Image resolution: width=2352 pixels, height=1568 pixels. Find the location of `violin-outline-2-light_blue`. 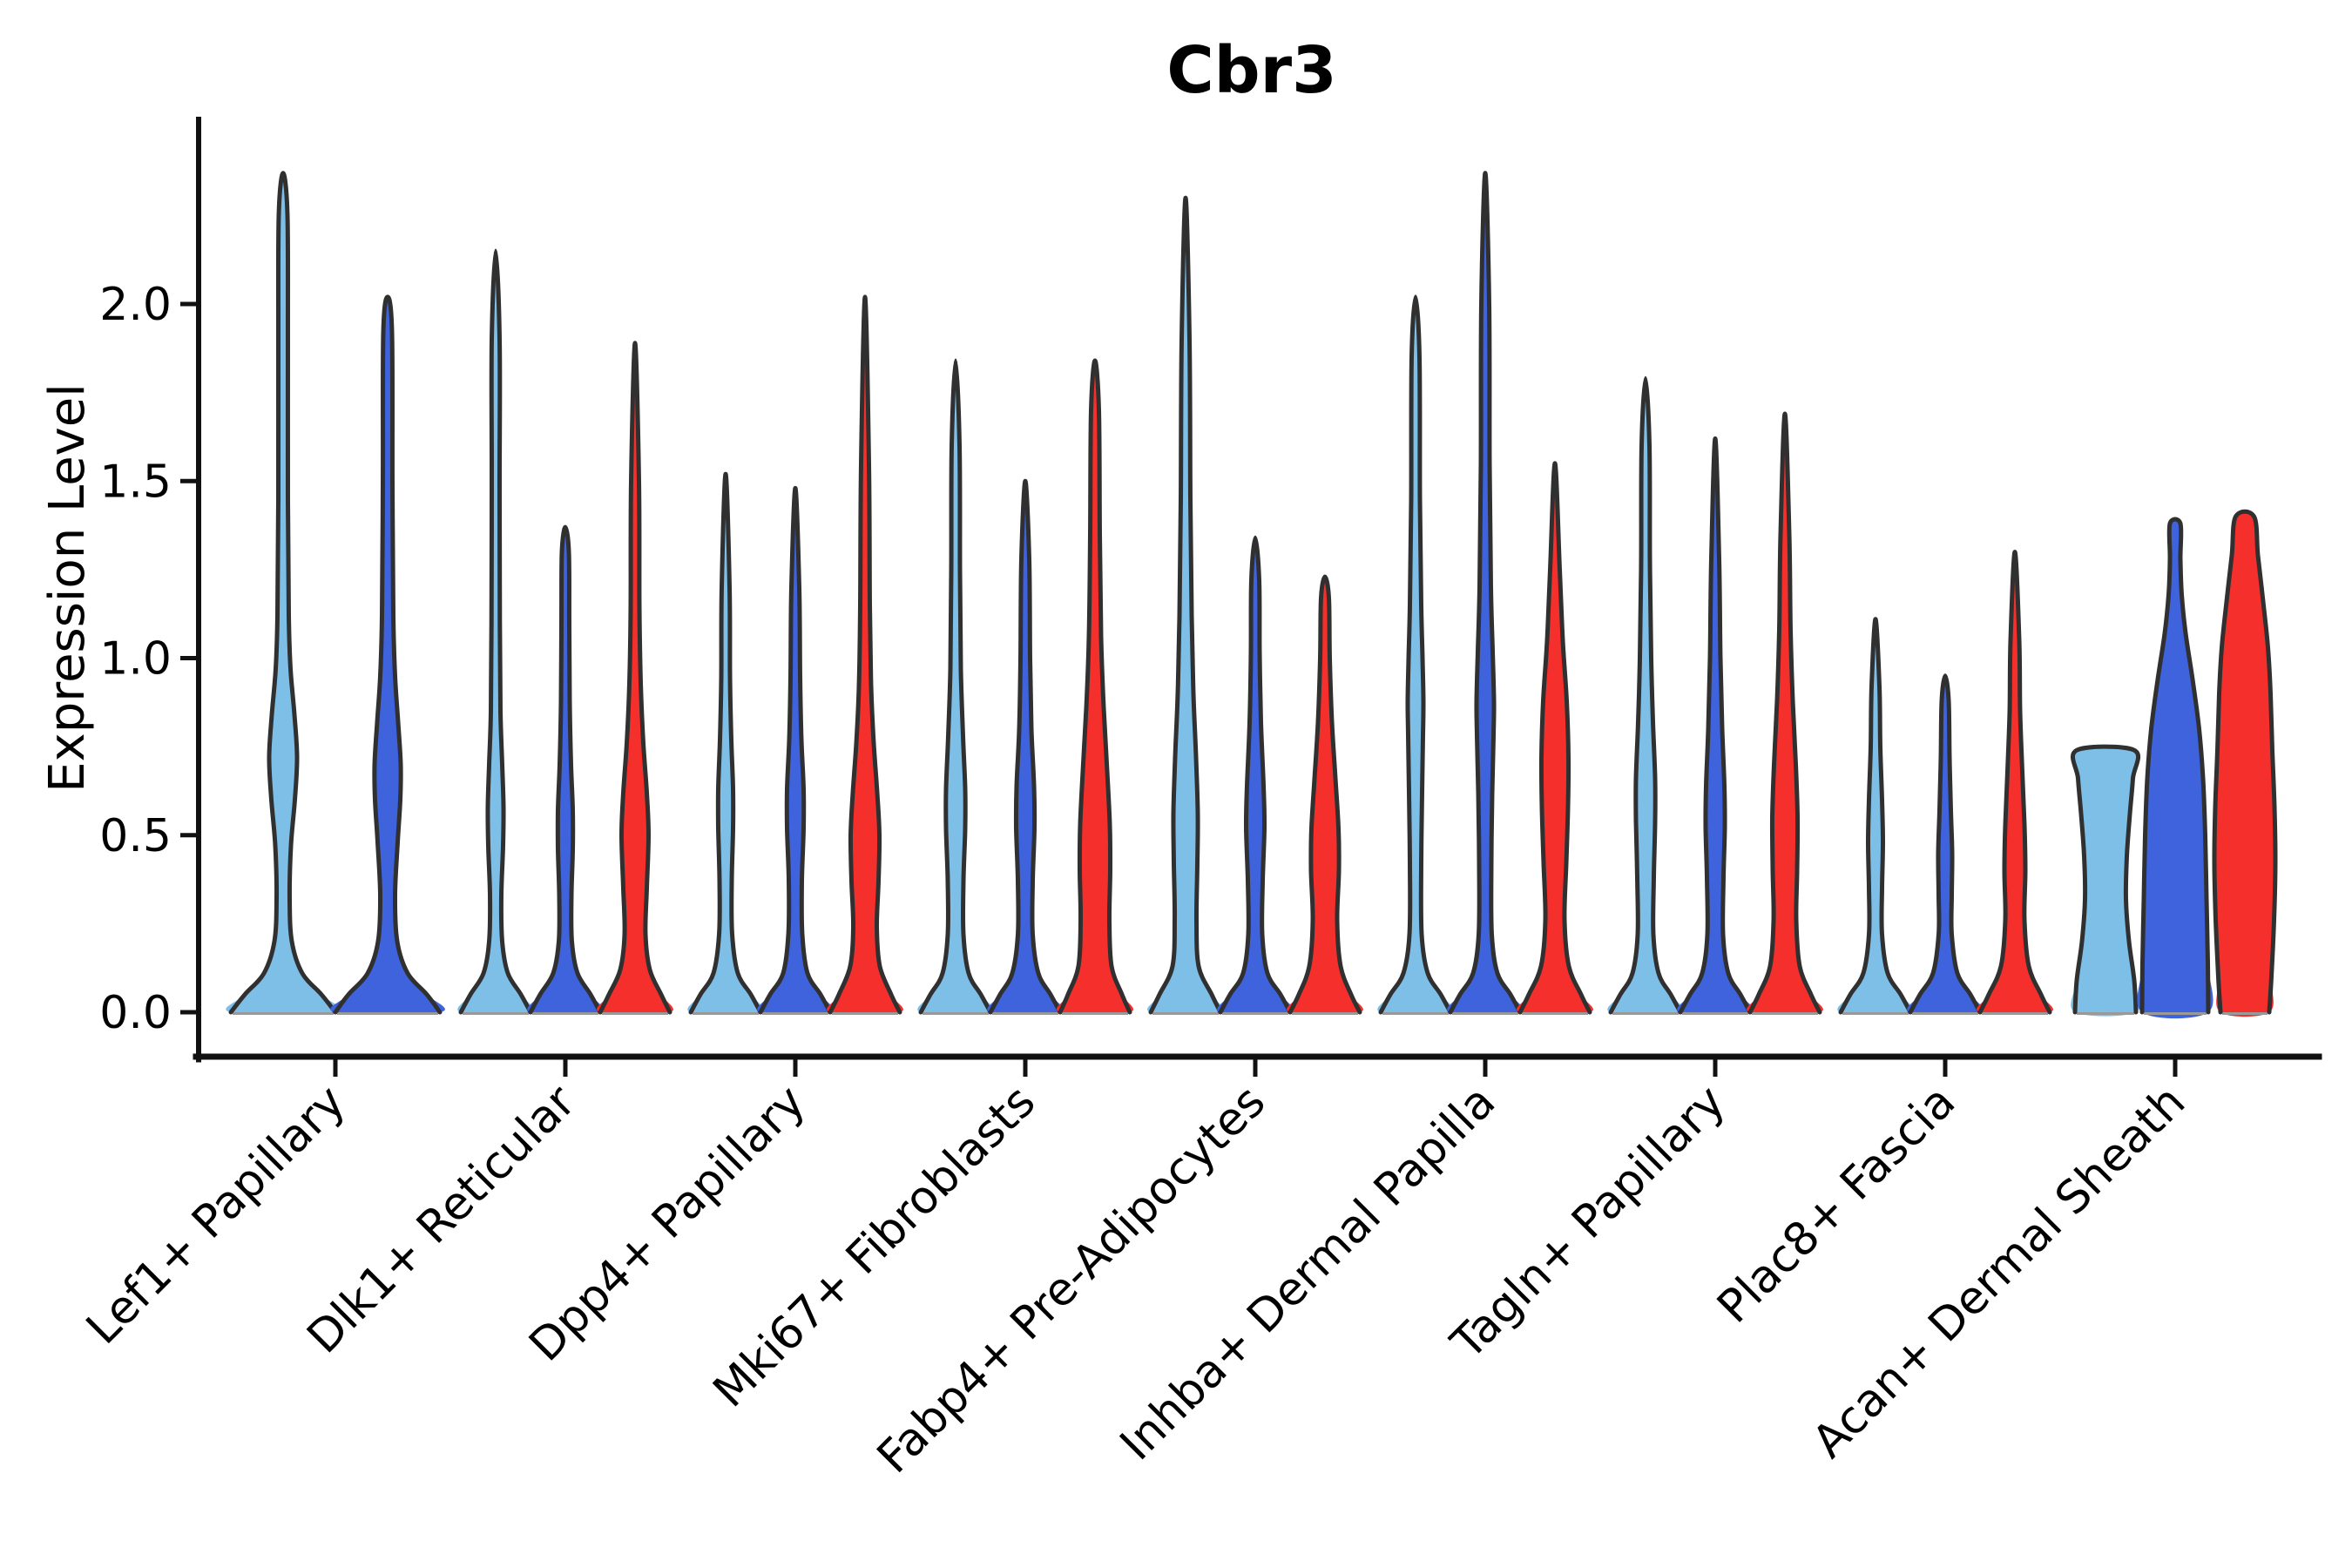

violin-outline-2-light_blue is located at coordinates (495, 631).